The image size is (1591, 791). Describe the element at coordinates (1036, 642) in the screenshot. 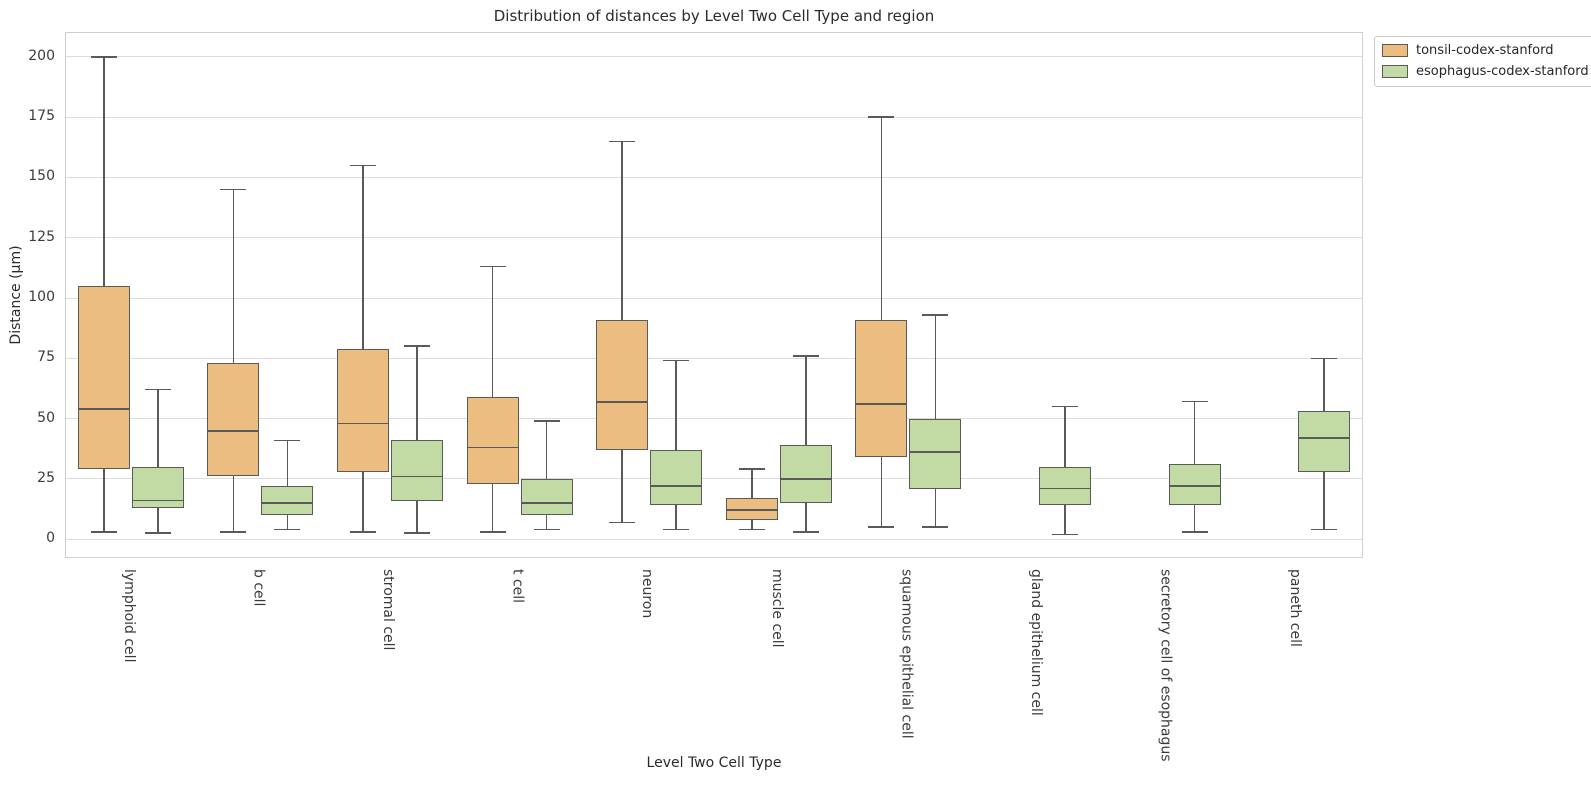

I see `x-tick-label-gland-epithelium-cell: gland epithelium cell` at that location.